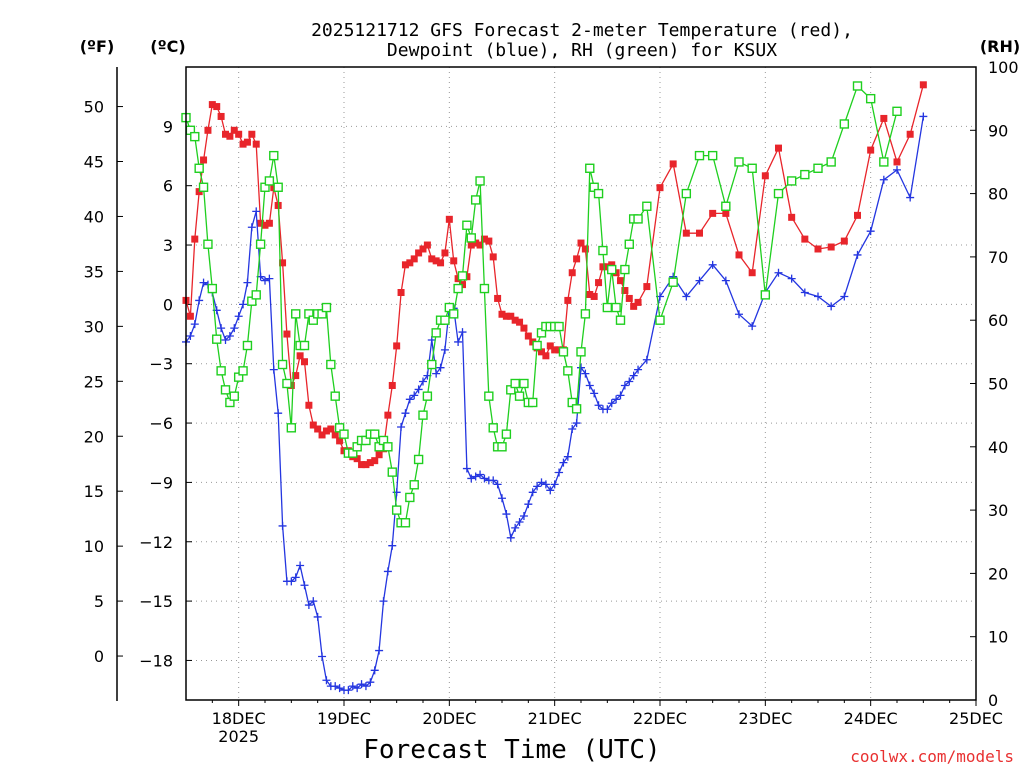 Image resolution: width=1024 pixels, height=768 pixels. I want to click on celsius-tick-label: 3, so click(168, 245).